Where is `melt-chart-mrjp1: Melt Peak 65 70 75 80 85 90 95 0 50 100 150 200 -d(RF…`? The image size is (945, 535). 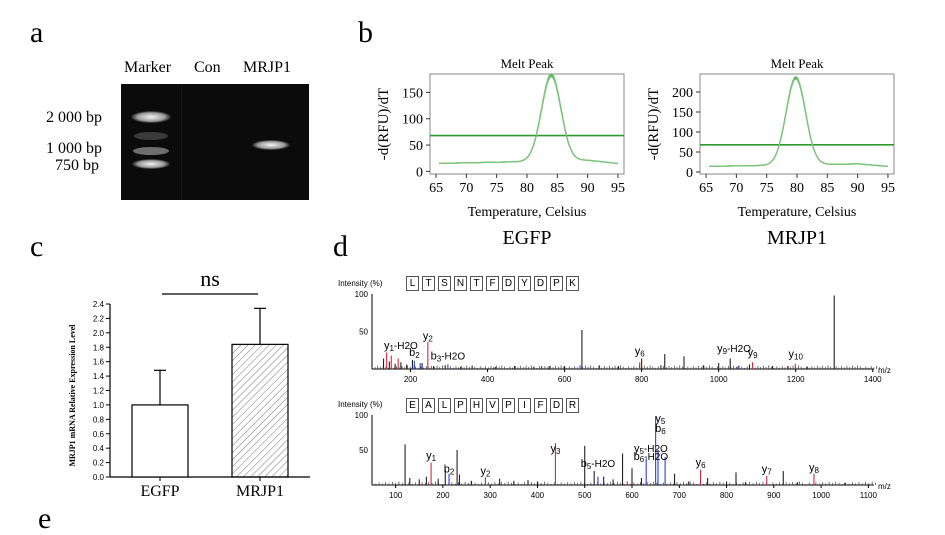 melt-chart-mrjp1: Melt Peak 65 70 75 80 85 90 95 0 50 100 150 200 -d(RF… is located at coordinates (770, 152).